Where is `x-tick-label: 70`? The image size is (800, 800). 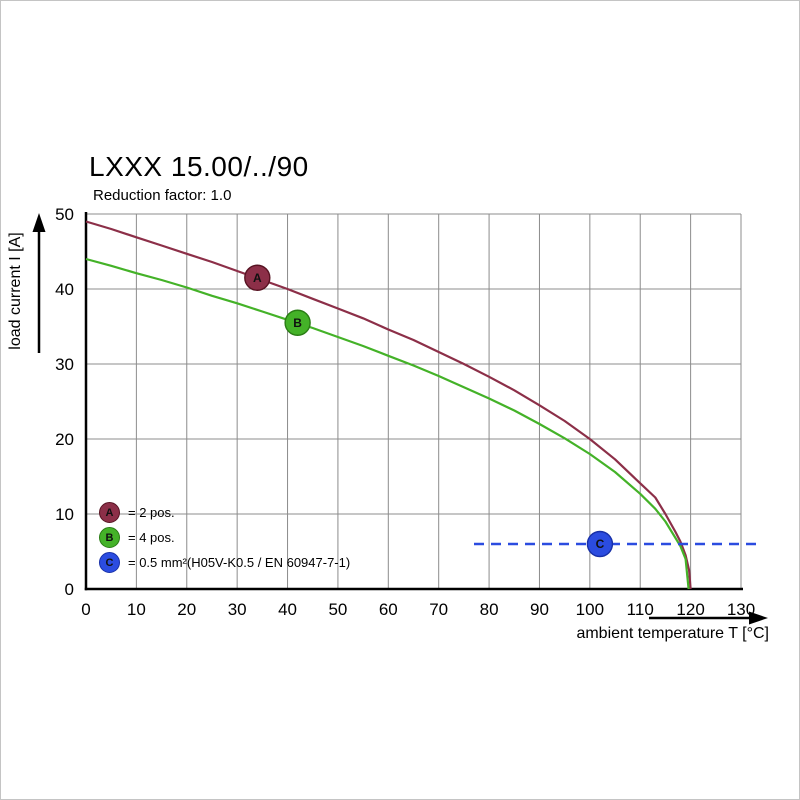 x-tick-label: 70 is located at coordinates (438, 609).